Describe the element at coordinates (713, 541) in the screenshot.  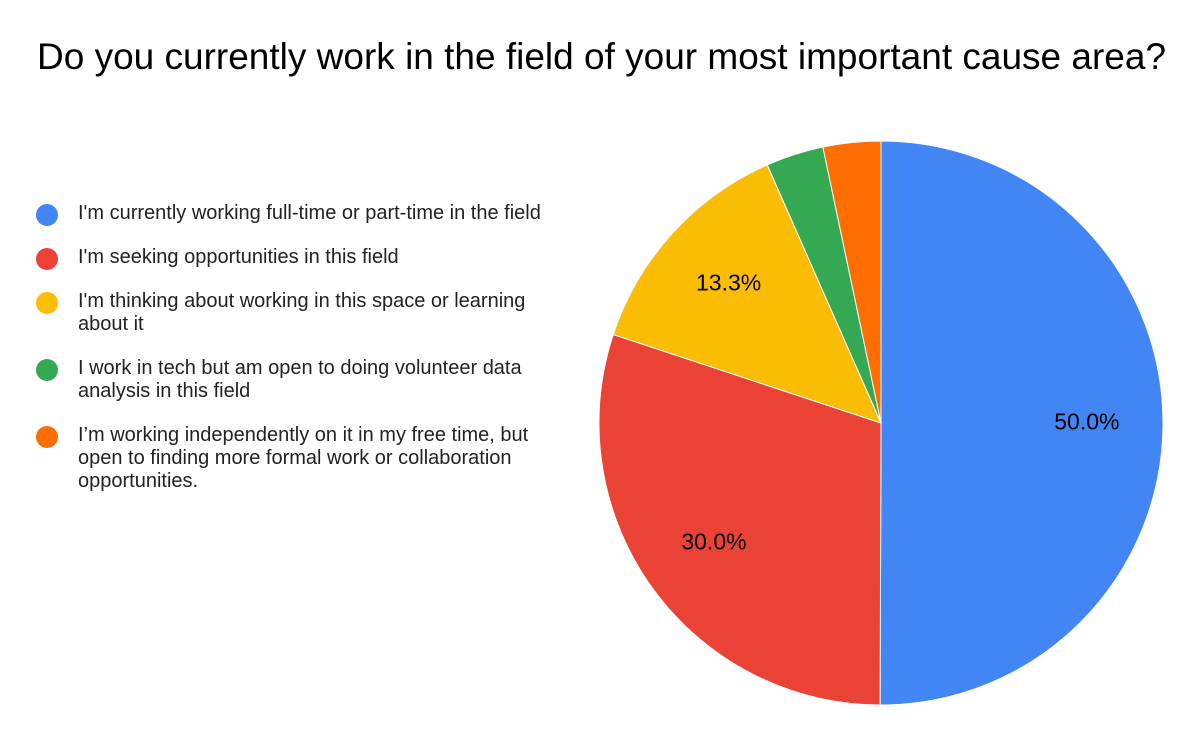
I see `data-label: 30.0%` at that location.